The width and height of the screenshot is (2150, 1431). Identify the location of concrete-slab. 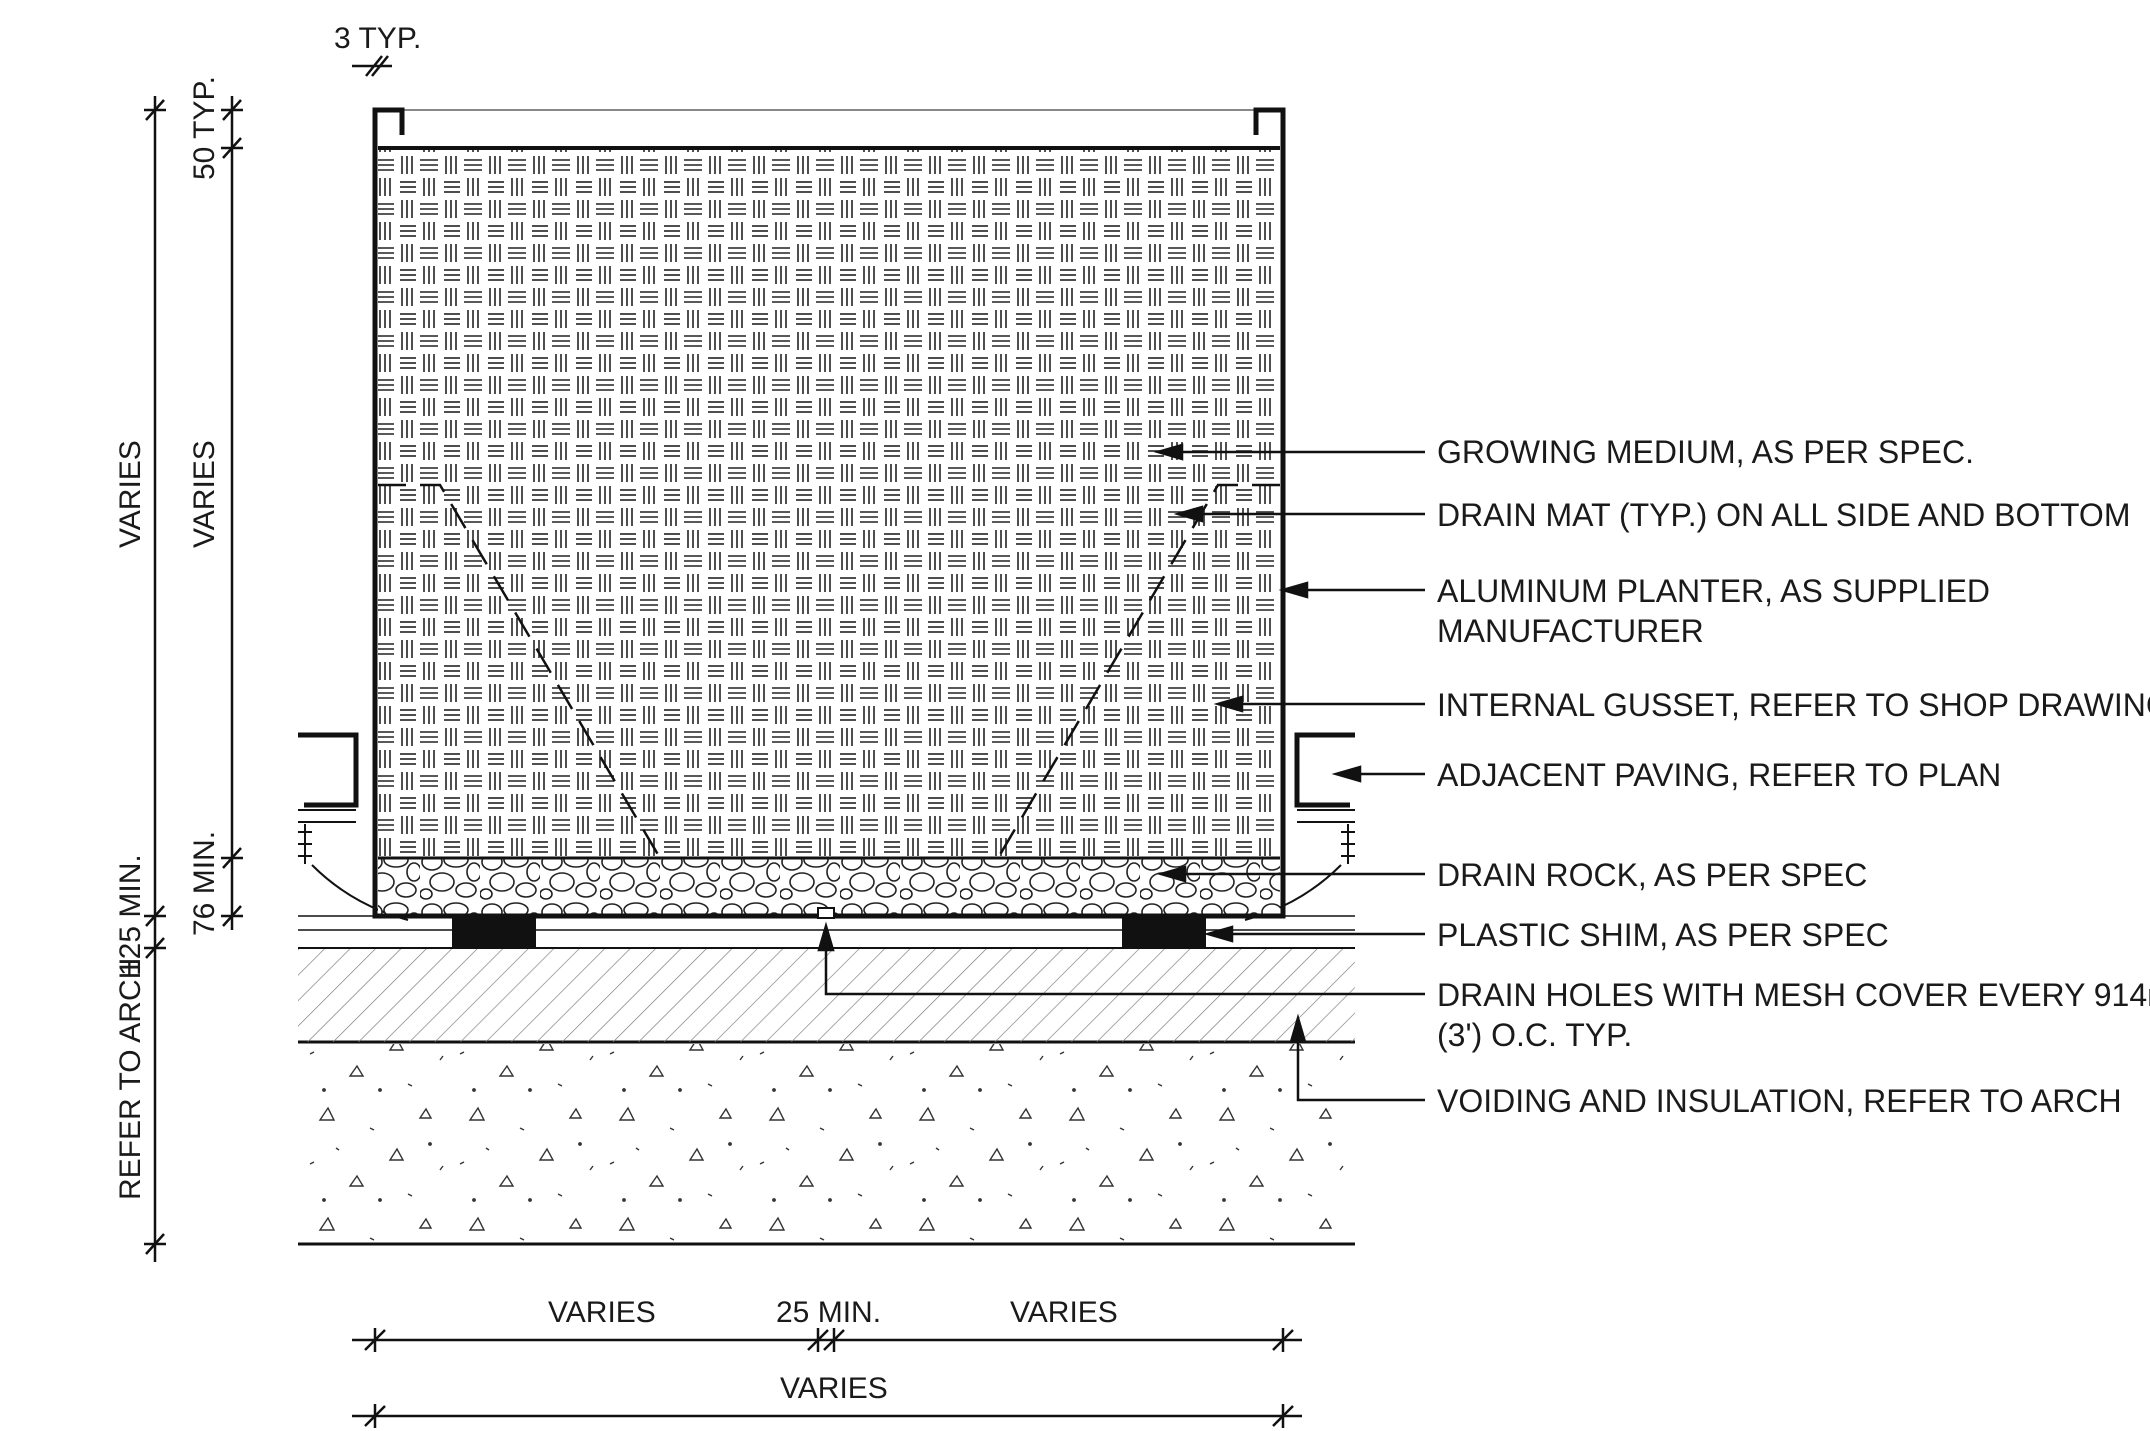
(826, 1144).